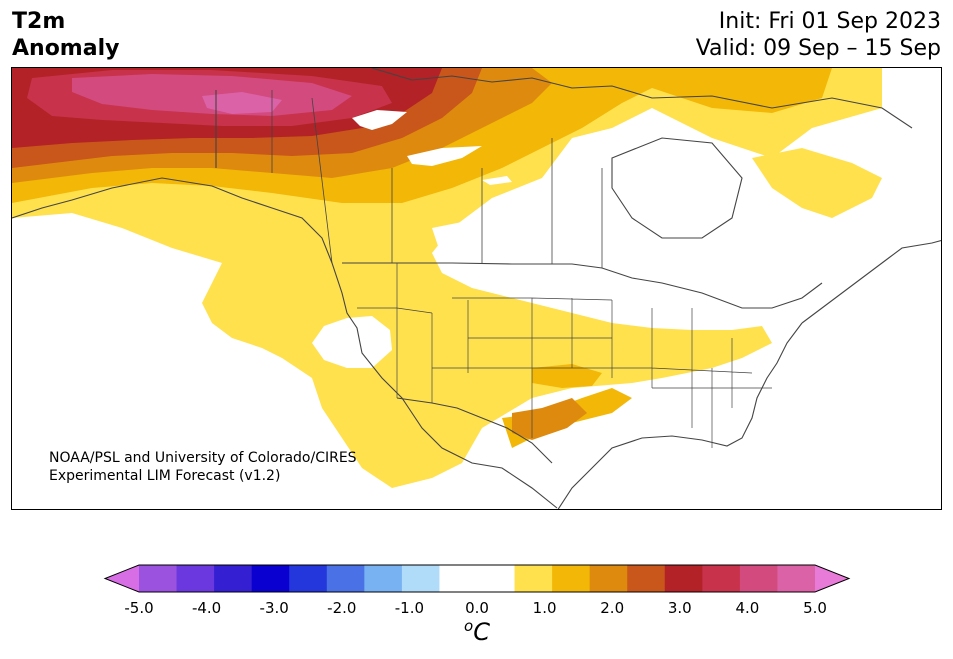 The image size is (953, 659). What do you see at coordinates (871, 281) in the screenshot?
I see `coastline-east` at bounding box center [871, 281].